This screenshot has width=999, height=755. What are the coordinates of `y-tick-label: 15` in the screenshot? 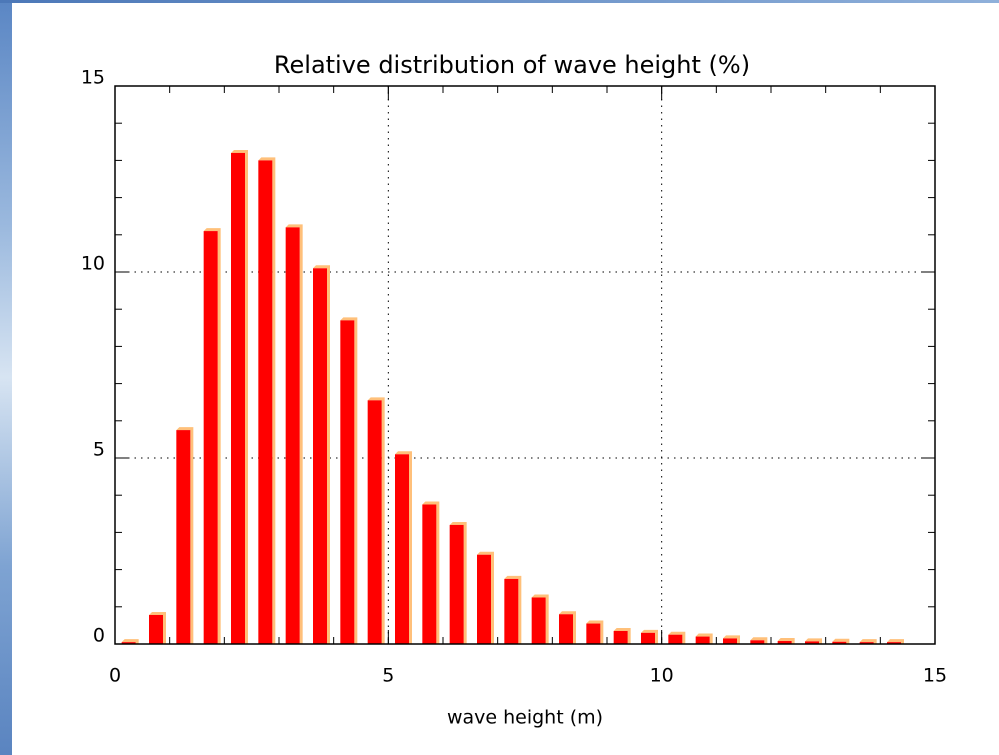 It's located at (93, 78).